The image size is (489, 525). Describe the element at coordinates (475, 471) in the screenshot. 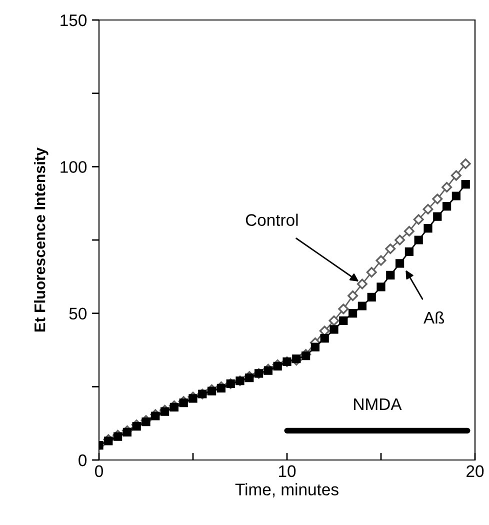

I see `x-tick-label: 20` at that location.